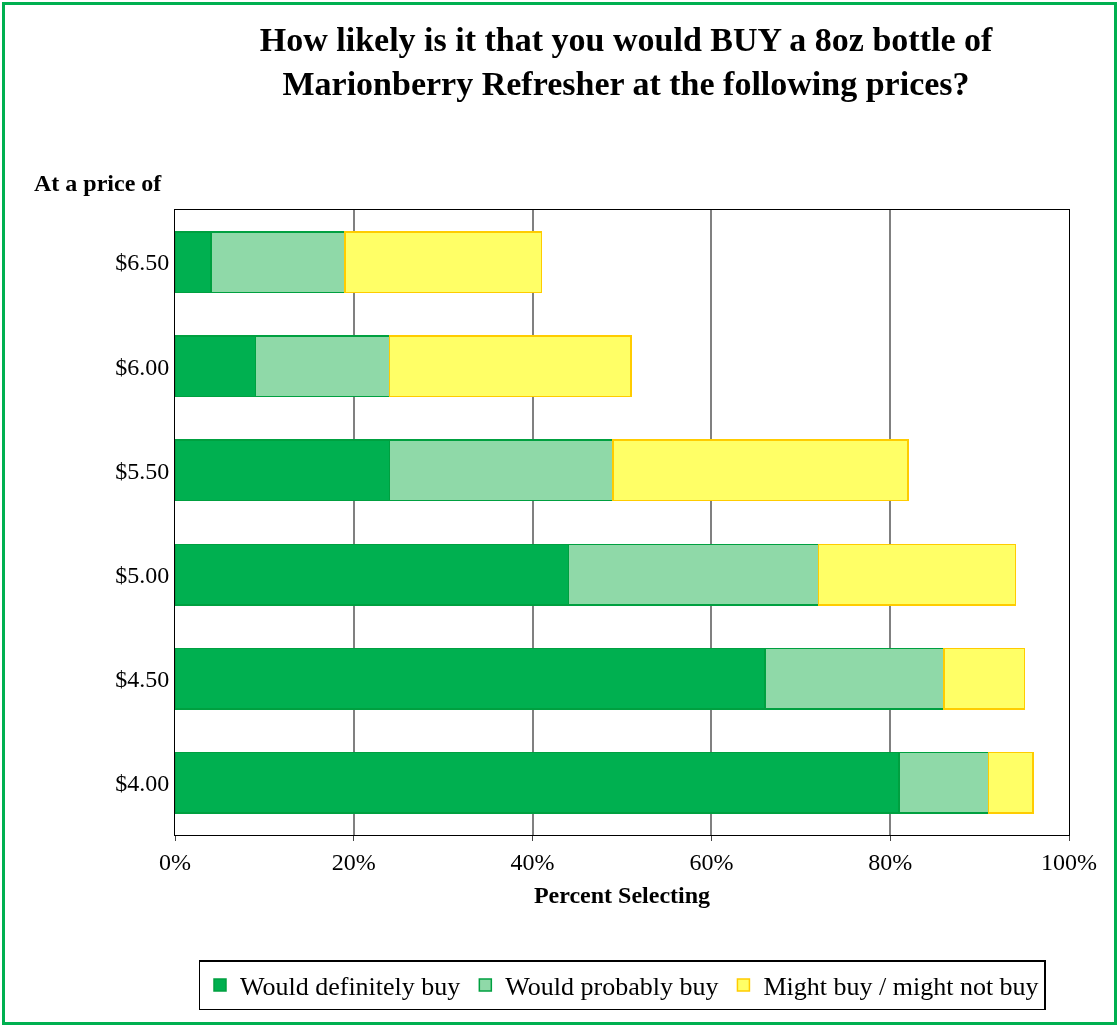 The height and width of the screenshot is (1025, 1117). Describe the element at coordinates (350, 987) in the screenshot. I see `legend-label: Would definitely buy` at that location.